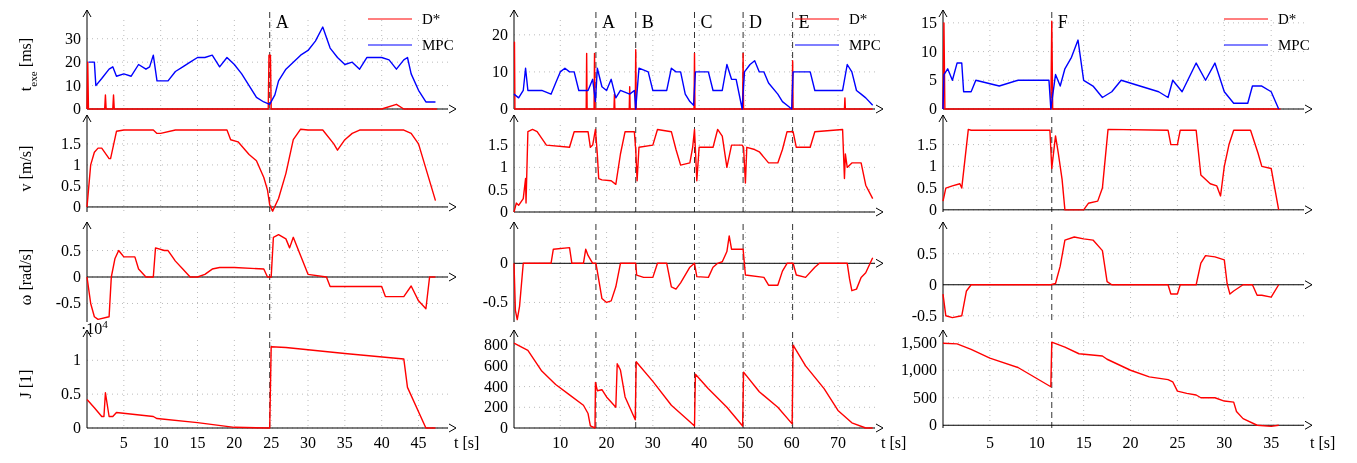  What do you see at coordinates (647, 22) in the screenshot?
I see `ref-line-label: B` at bounding box center [647, 22].